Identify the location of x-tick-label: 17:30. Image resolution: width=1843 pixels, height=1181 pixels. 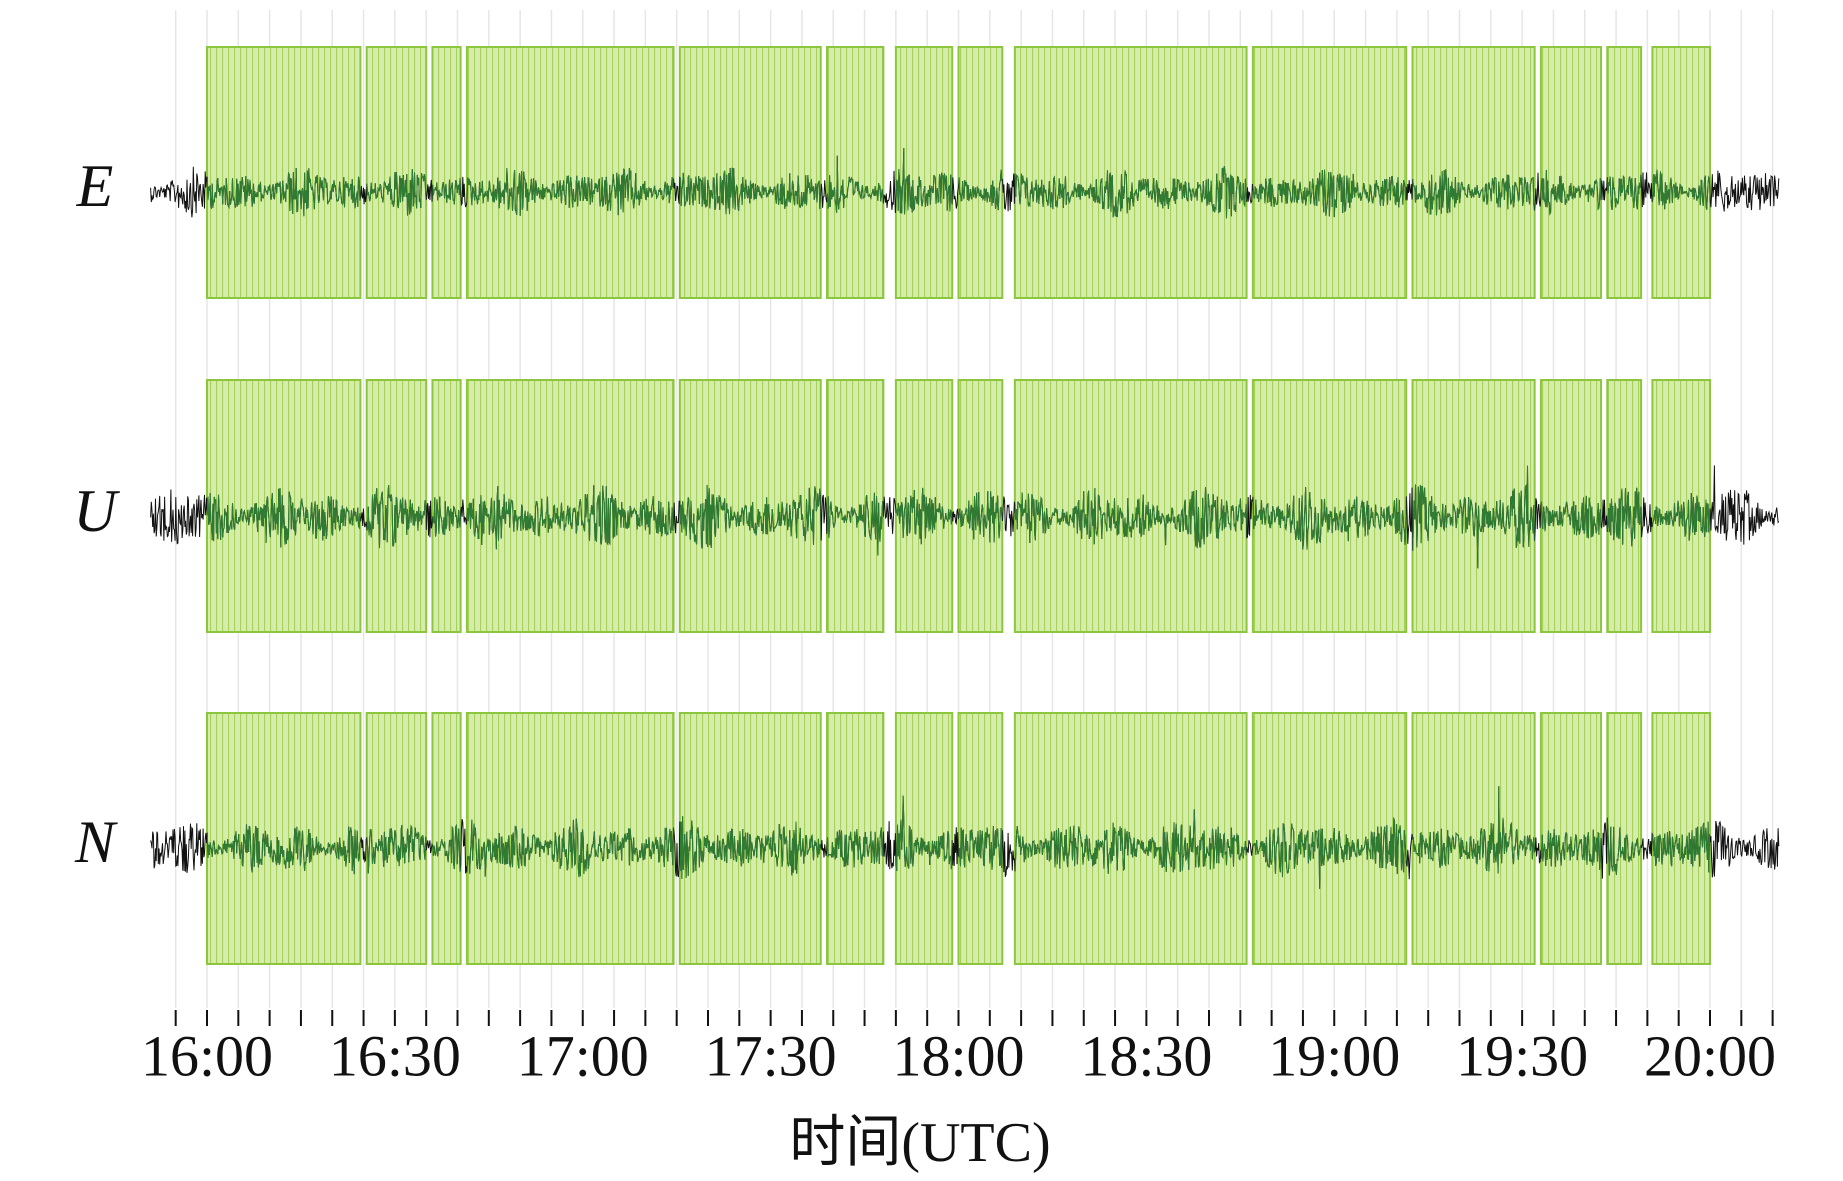
(771, 1055).